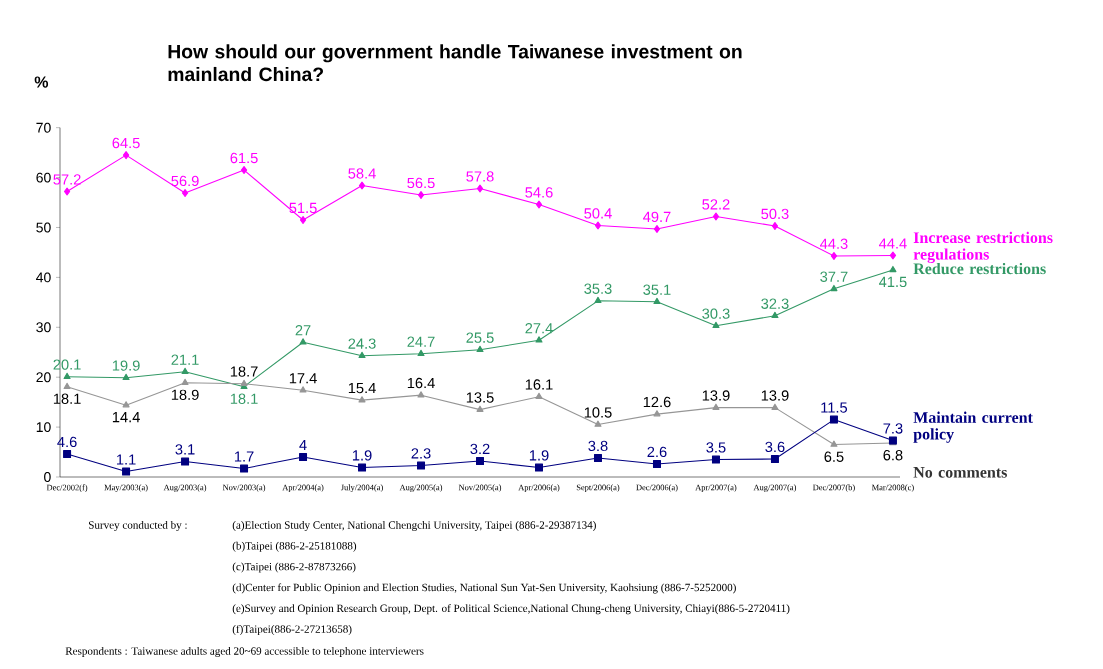  I want to click on data-label: 35.1, so click(657, 289).